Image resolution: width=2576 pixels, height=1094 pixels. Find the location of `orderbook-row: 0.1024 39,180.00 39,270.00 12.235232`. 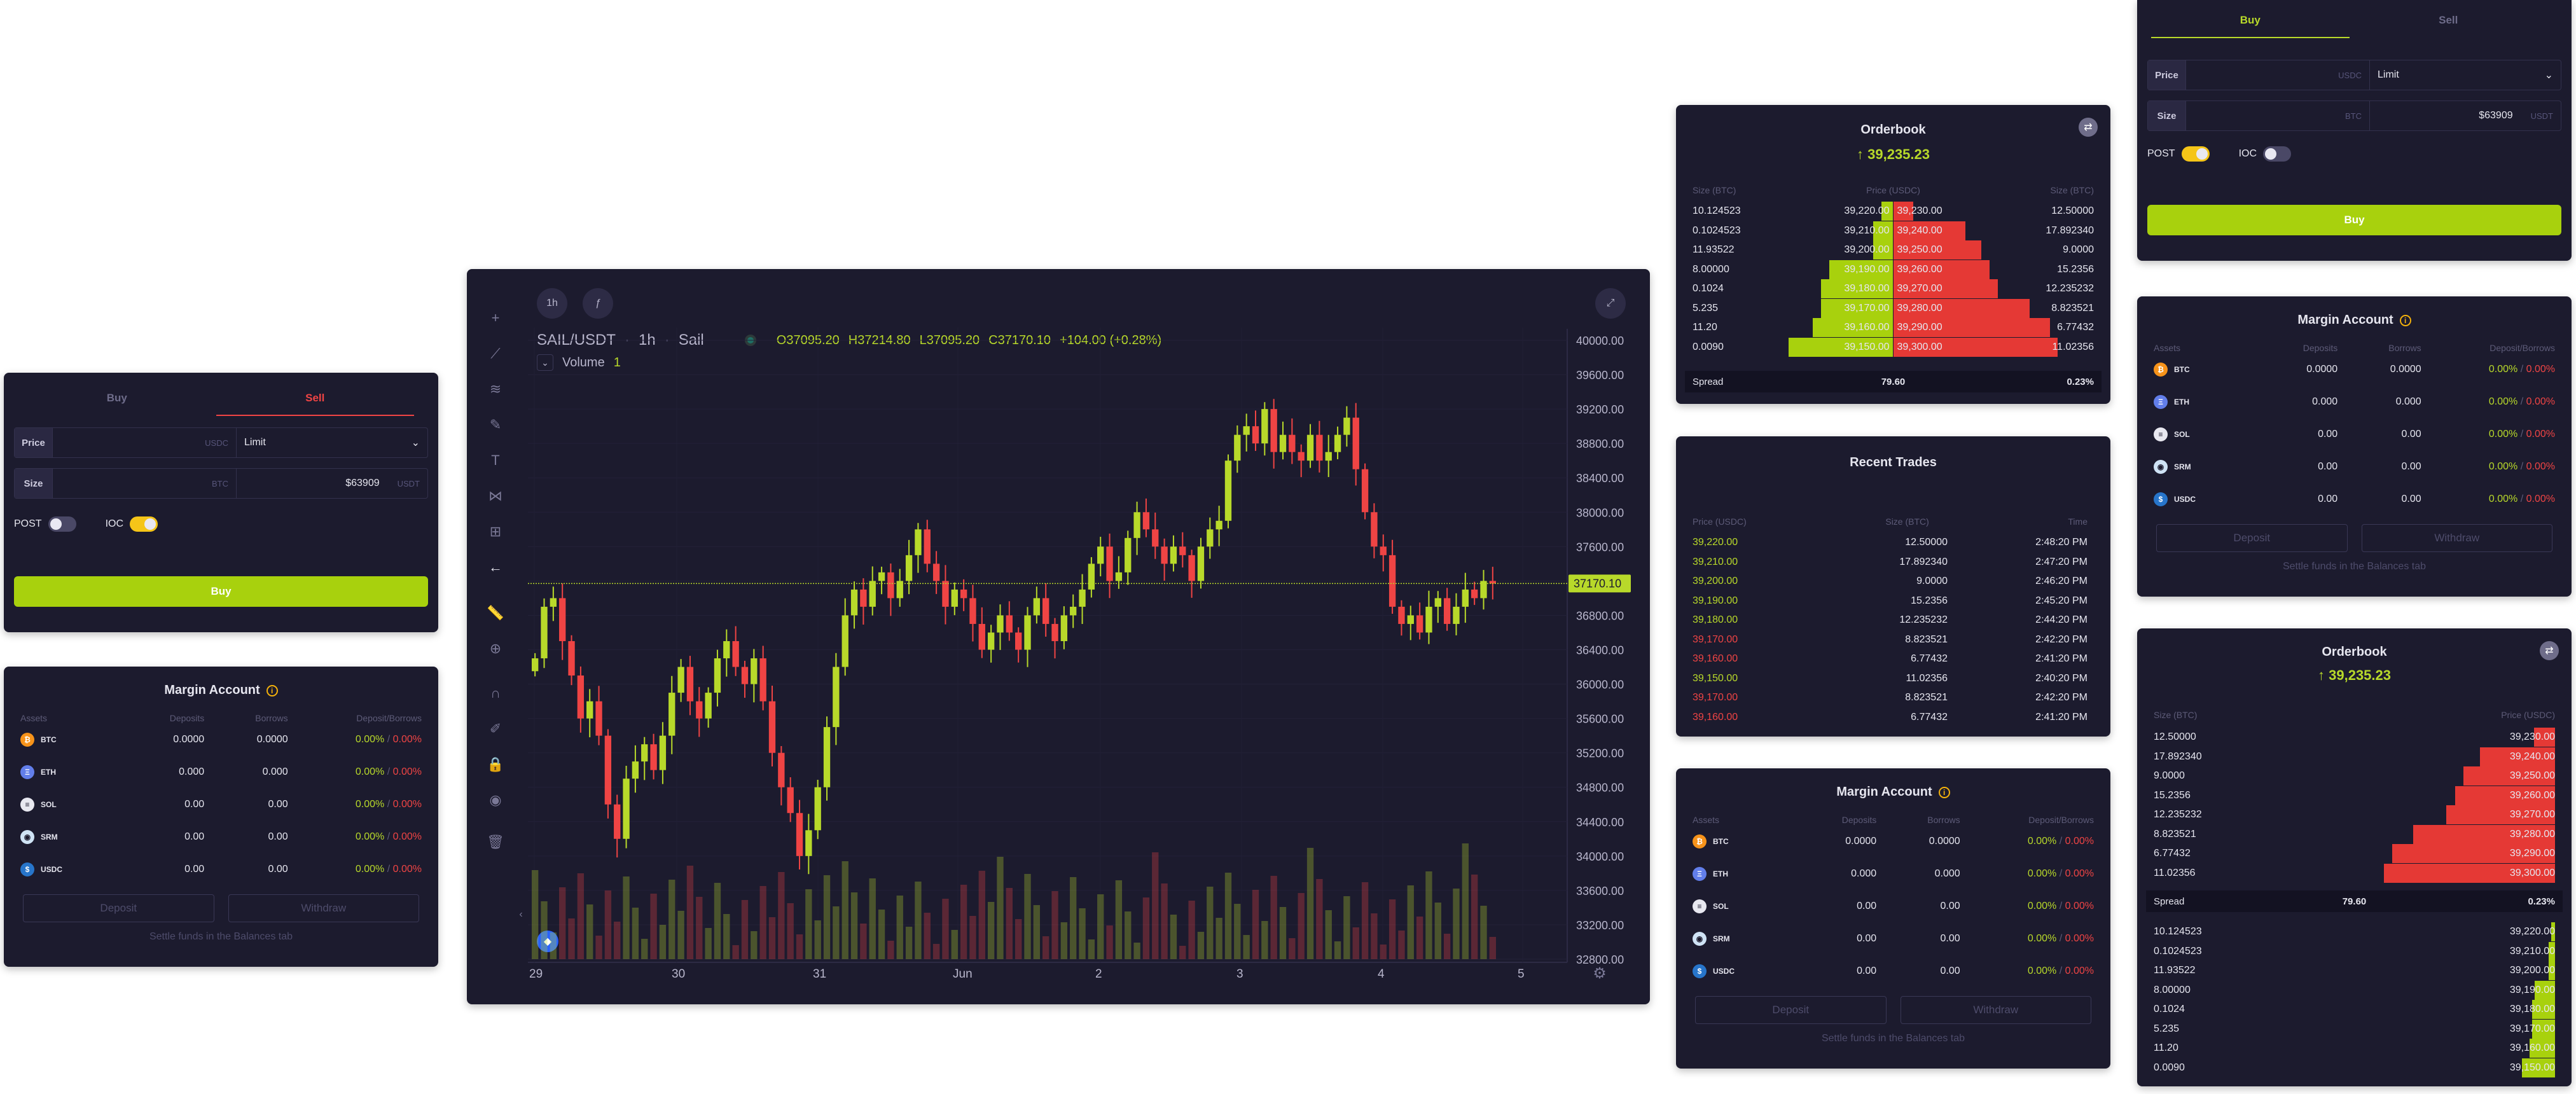

orderbook-row: 0.1024 39,180.00 39,270.00 12.235232 is located at coordinates (1893, 288).